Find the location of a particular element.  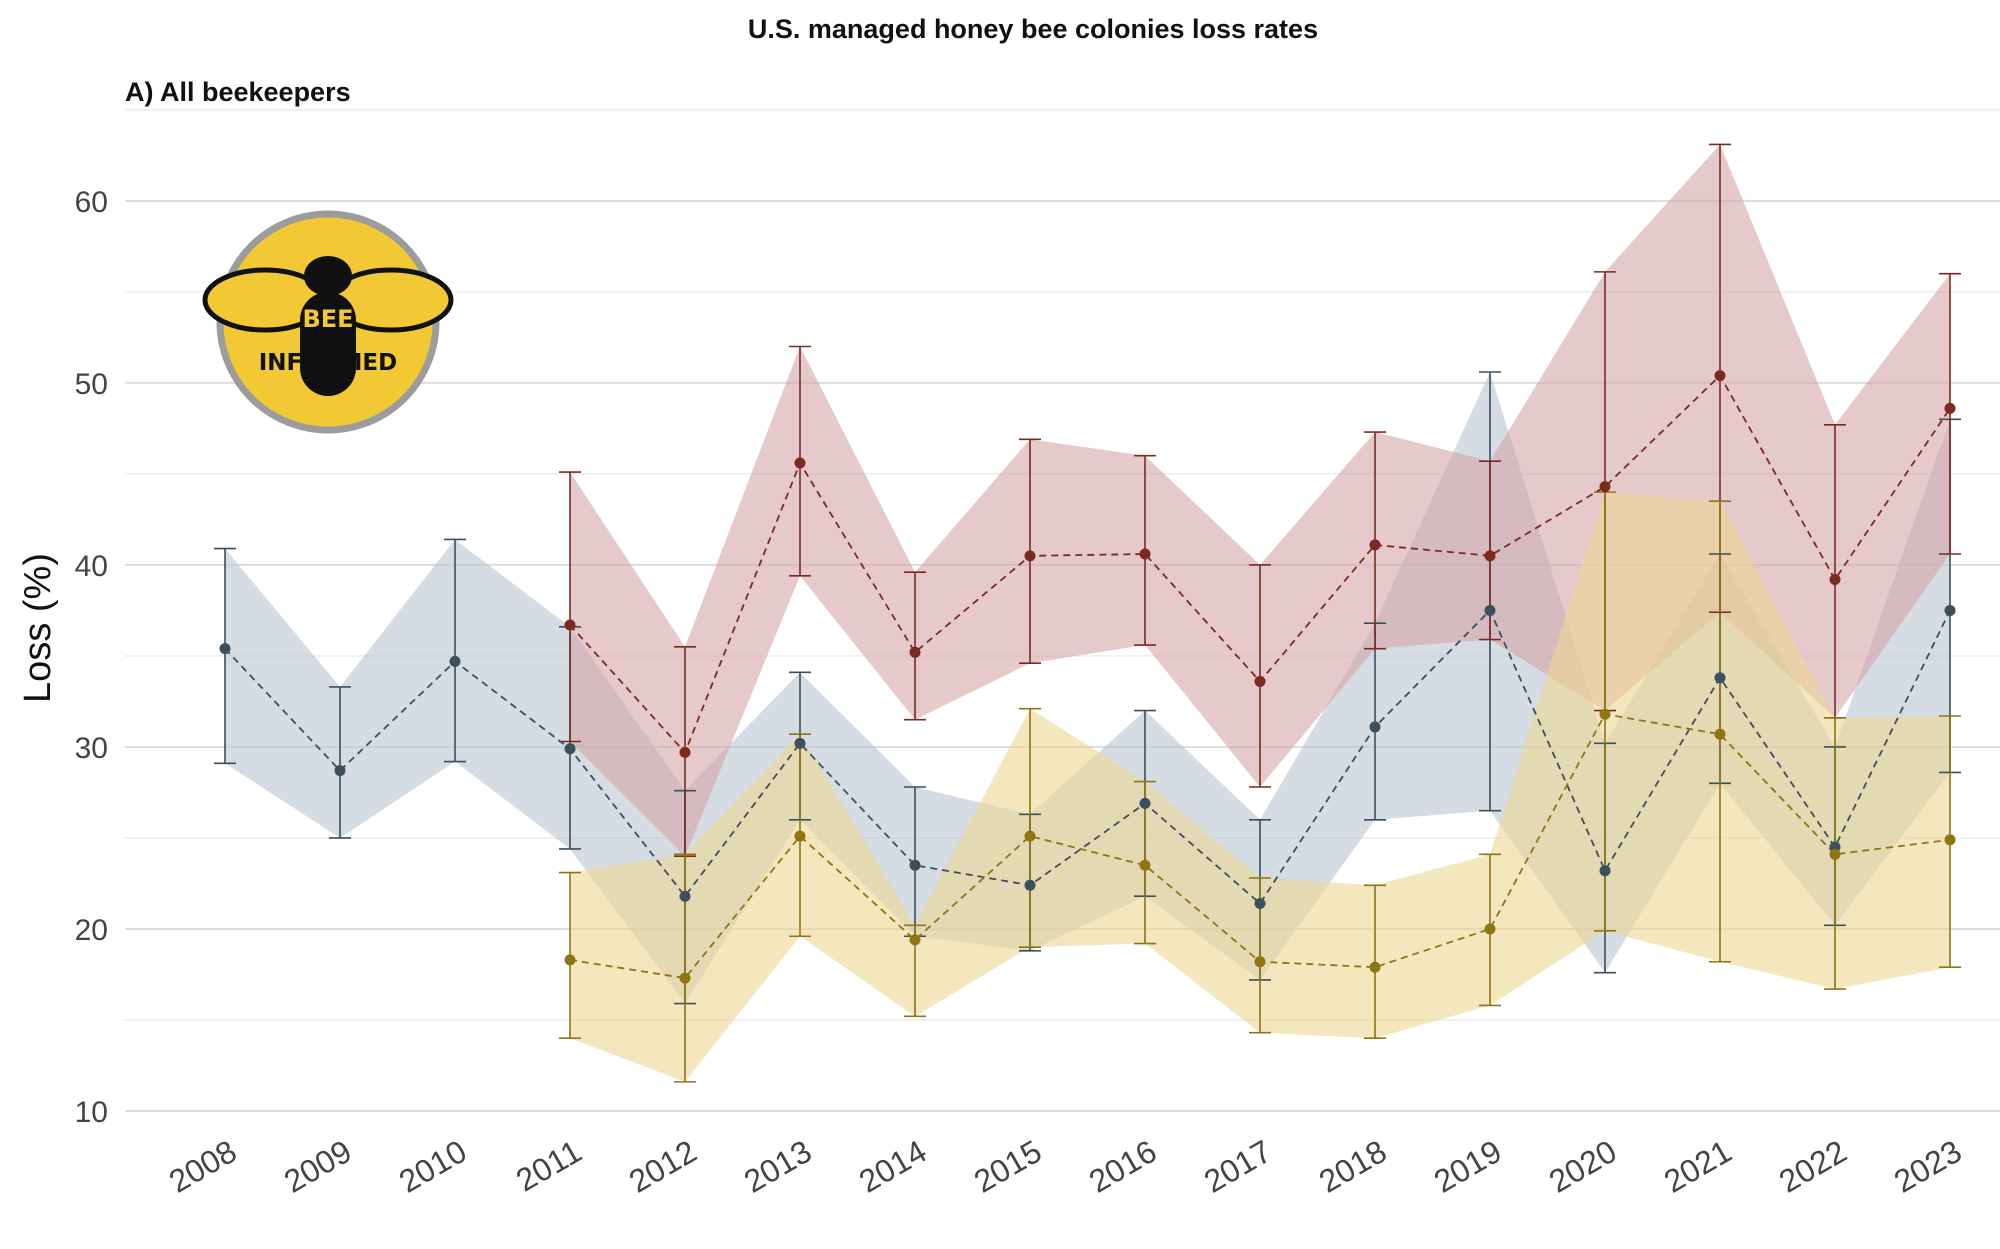

y-axis-ticks: 10 20 30 40 50 60 is located at coordinates (91, 657).